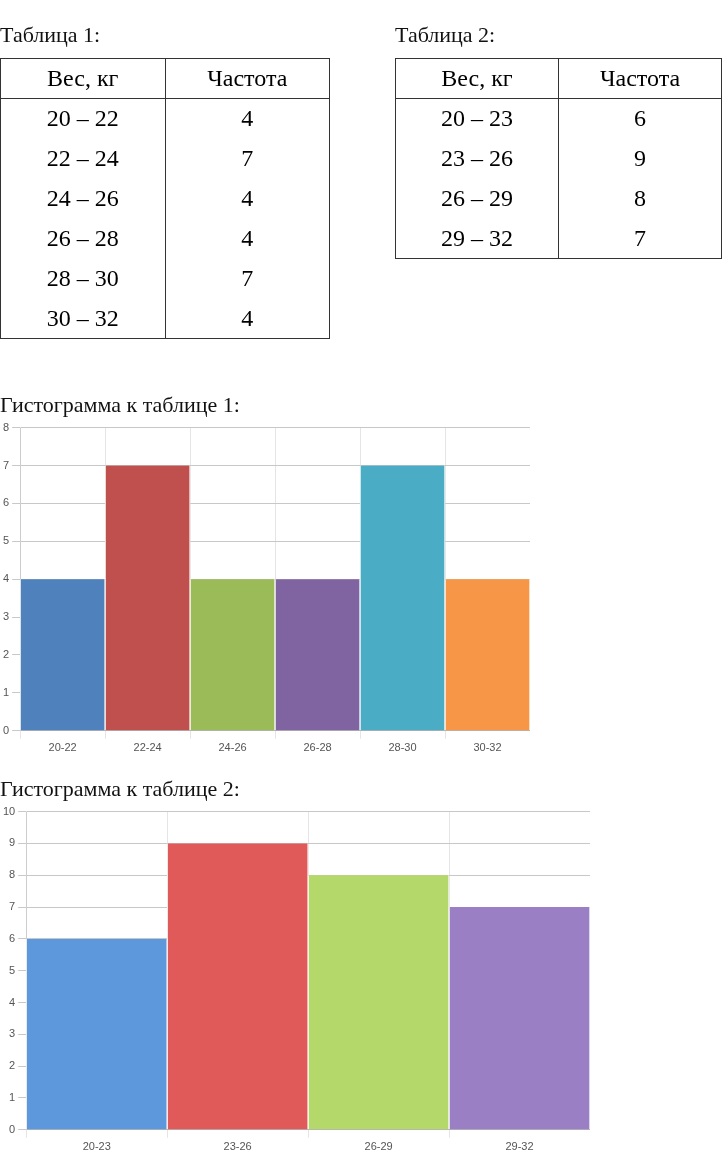 This screenshot has height=1163, width=724. Describe the element at coordinates (96, 1146) in the screenshot. I see `x-tick-label: 20-23` at that location.